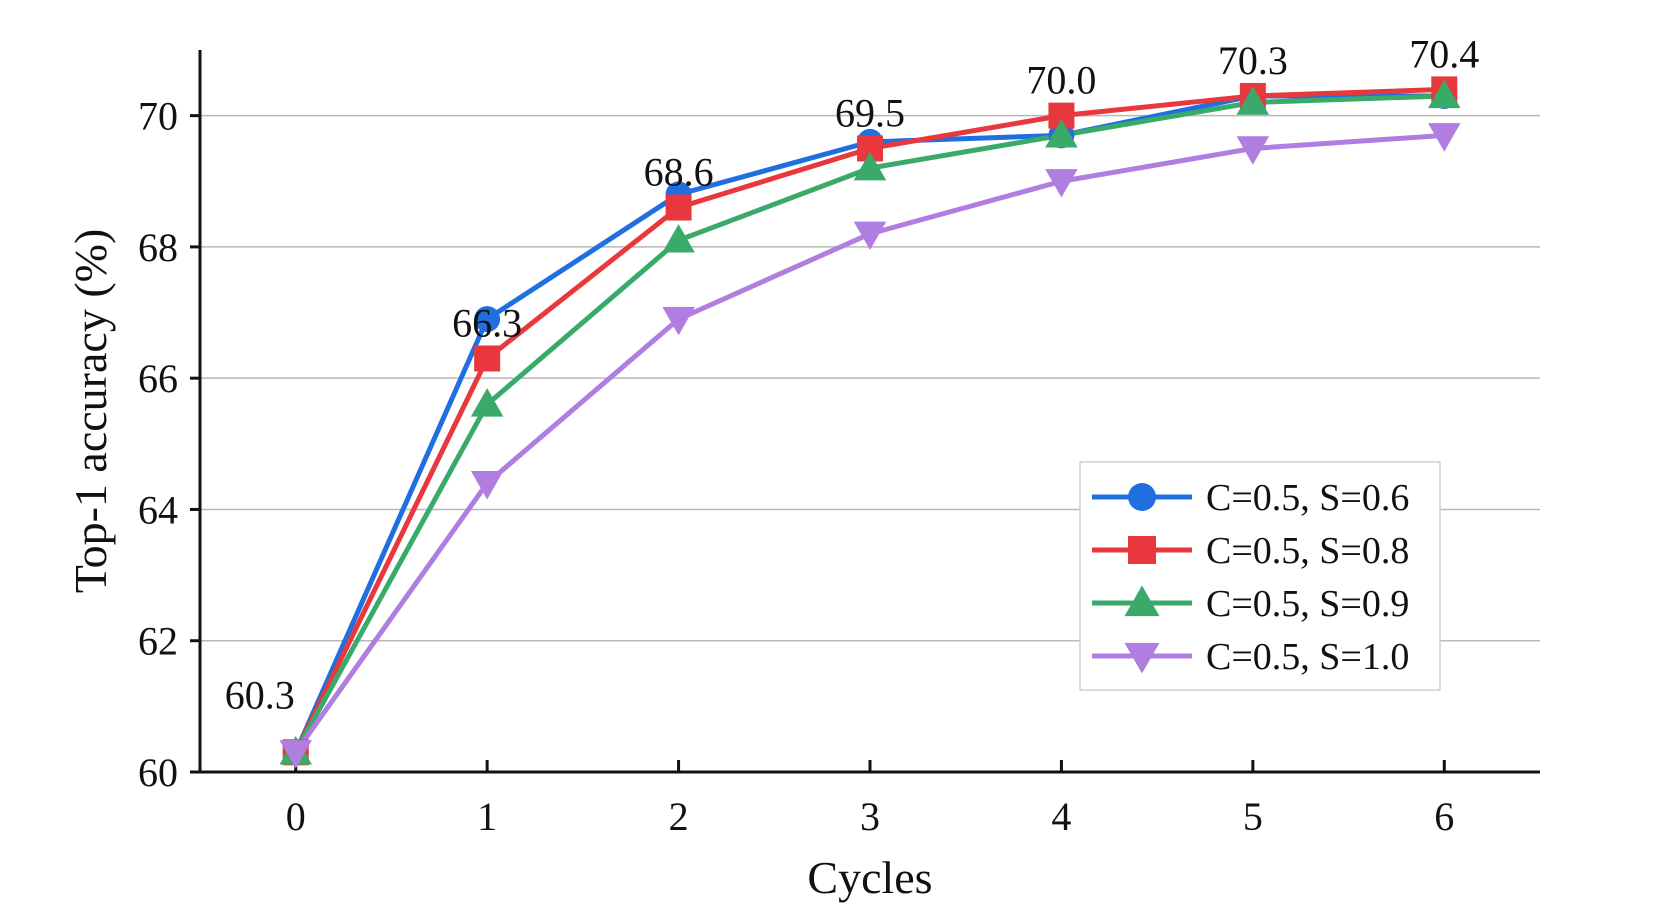  What do you see at coordinates (1307, 604) in the screenshot?
I see `legend-label: C=0.5, S=0.9` at bounding box center [1307, 604].